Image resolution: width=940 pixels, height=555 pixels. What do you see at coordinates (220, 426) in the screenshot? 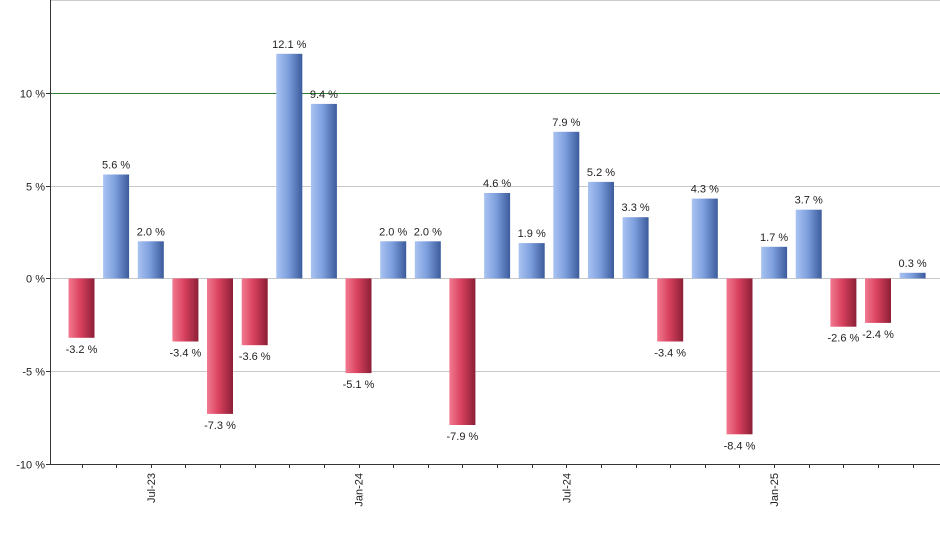
I see `data-label: -7.3 %` at bounding box center [220, 426].